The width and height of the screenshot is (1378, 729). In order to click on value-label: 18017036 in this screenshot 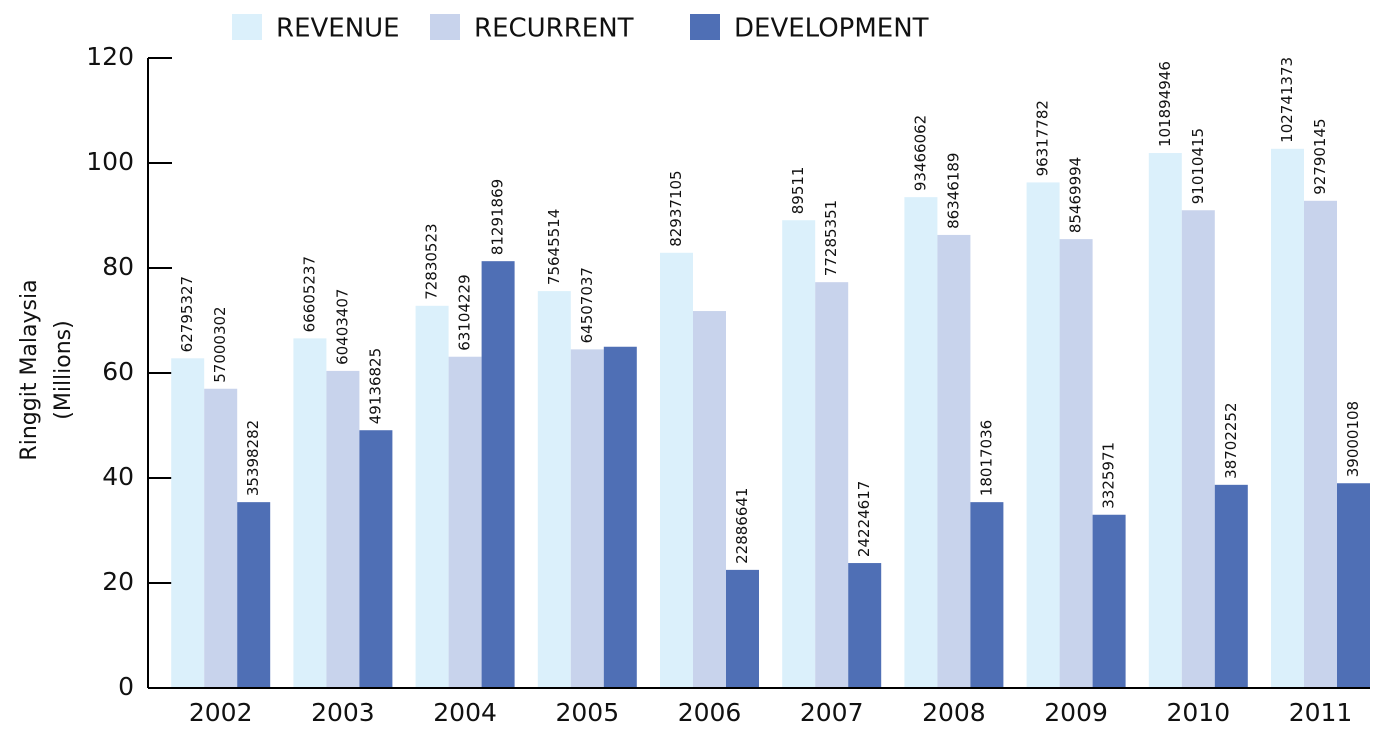, I will do `click(986, 458)`.